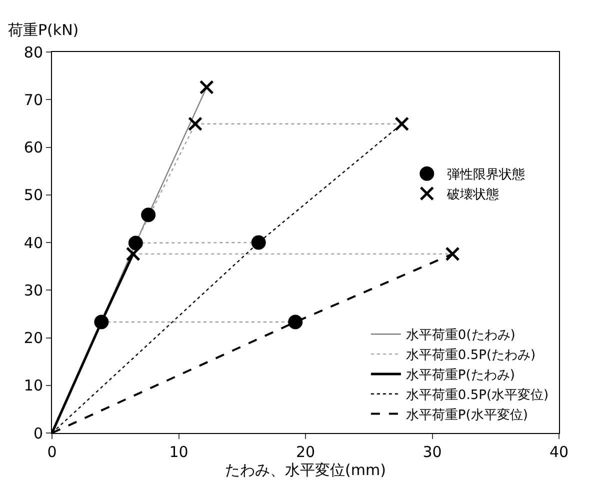 Image resolution: width=589 pixels, height=491 pixels. What do you see at coordinates (467, 414) in the screenshot?
I see `legend-label: 水平荷重P(水平変位)` at bounding box center [467, 414].